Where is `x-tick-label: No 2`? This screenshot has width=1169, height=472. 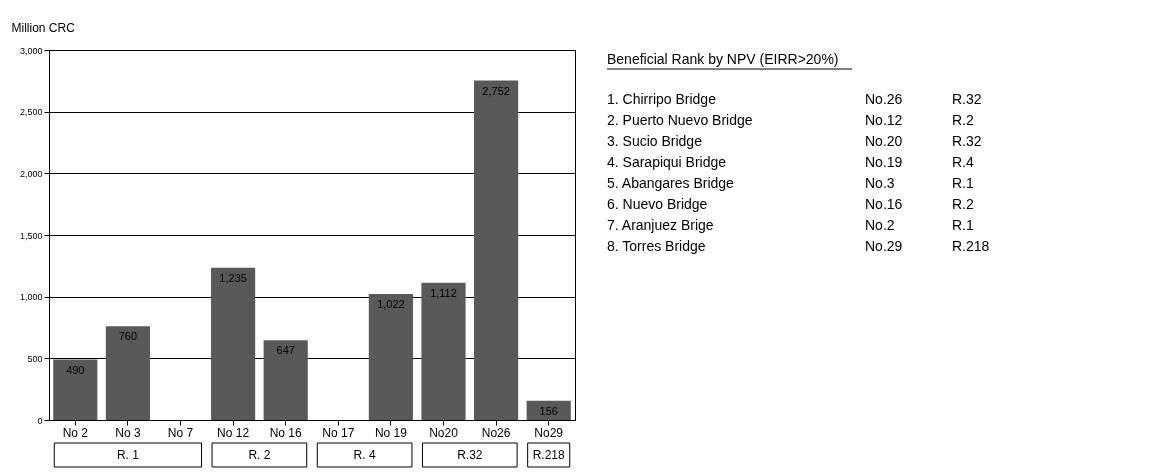
x-tick-label: No 2 is located at coordinates (75, 432).